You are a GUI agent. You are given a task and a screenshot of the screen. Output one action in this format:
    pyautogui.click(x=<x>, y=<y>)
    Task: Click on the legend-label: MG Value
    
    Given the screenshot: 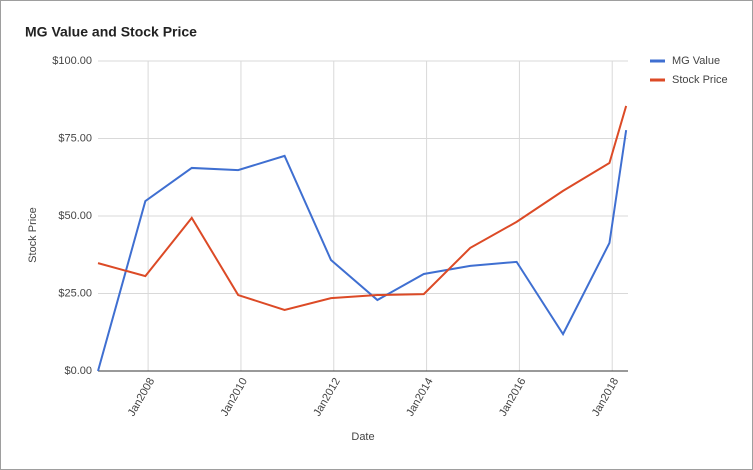 What is the action you would take?
    pyautogui.click(x=696, y=61)
    